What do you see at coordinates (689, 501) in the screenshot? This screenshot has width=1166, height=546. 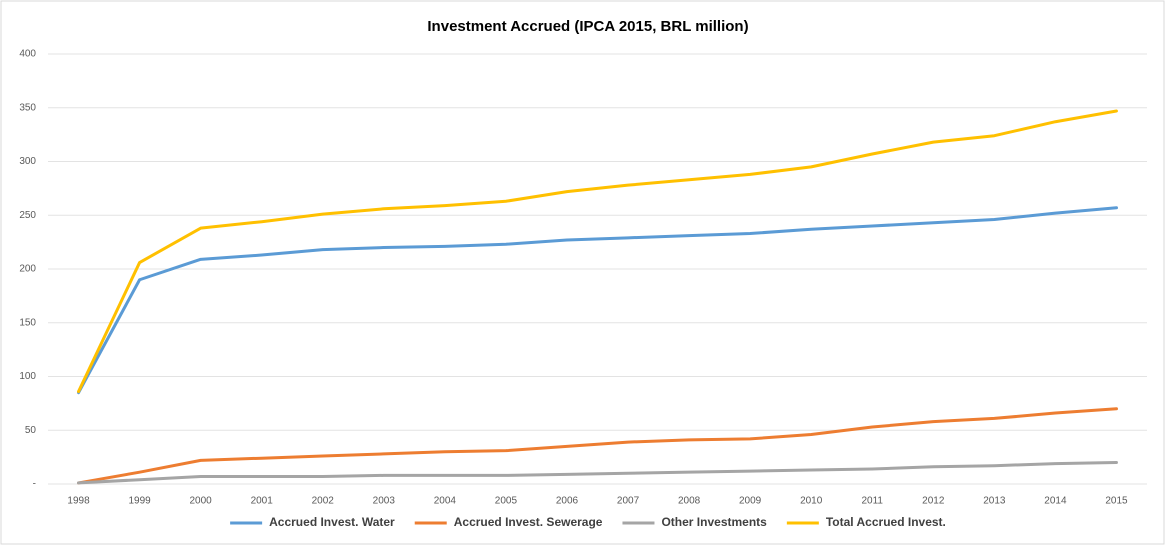 I see `x-tick-label: 2008` at bounding box center [689, 501].